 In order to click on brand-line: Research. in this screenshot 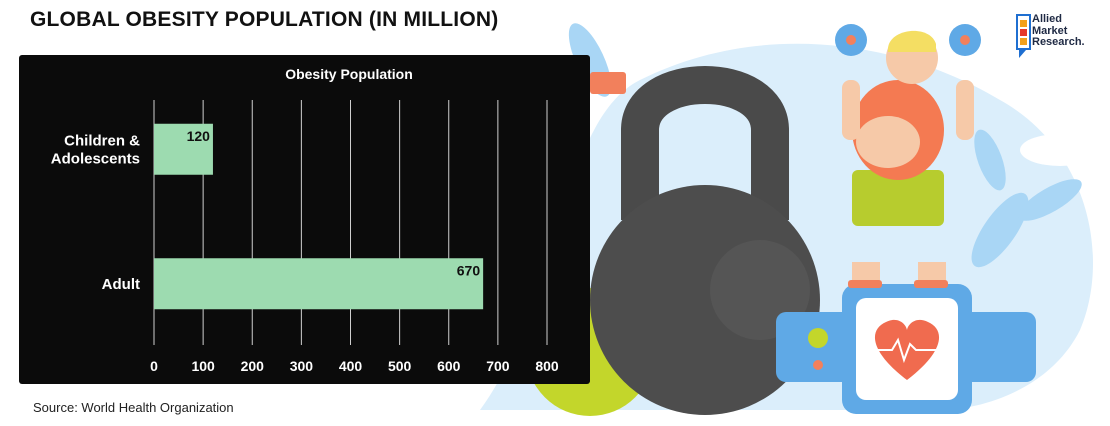, I will do `click(1058, 42)`.